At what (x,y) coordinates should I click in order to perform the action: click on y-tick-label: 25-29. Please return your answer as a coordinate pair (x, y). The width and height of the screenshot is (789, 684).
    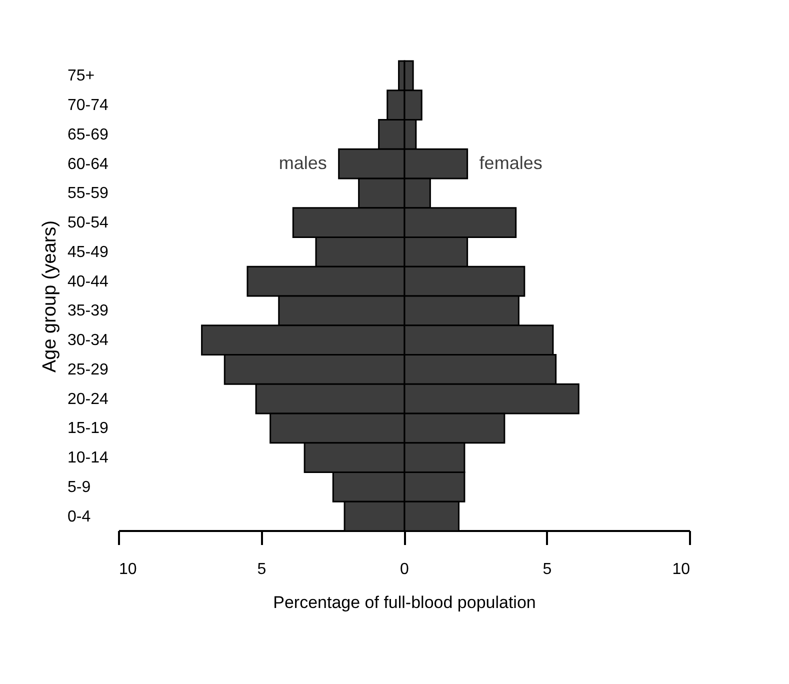
    Looking at the image, I should click on (88, 369).